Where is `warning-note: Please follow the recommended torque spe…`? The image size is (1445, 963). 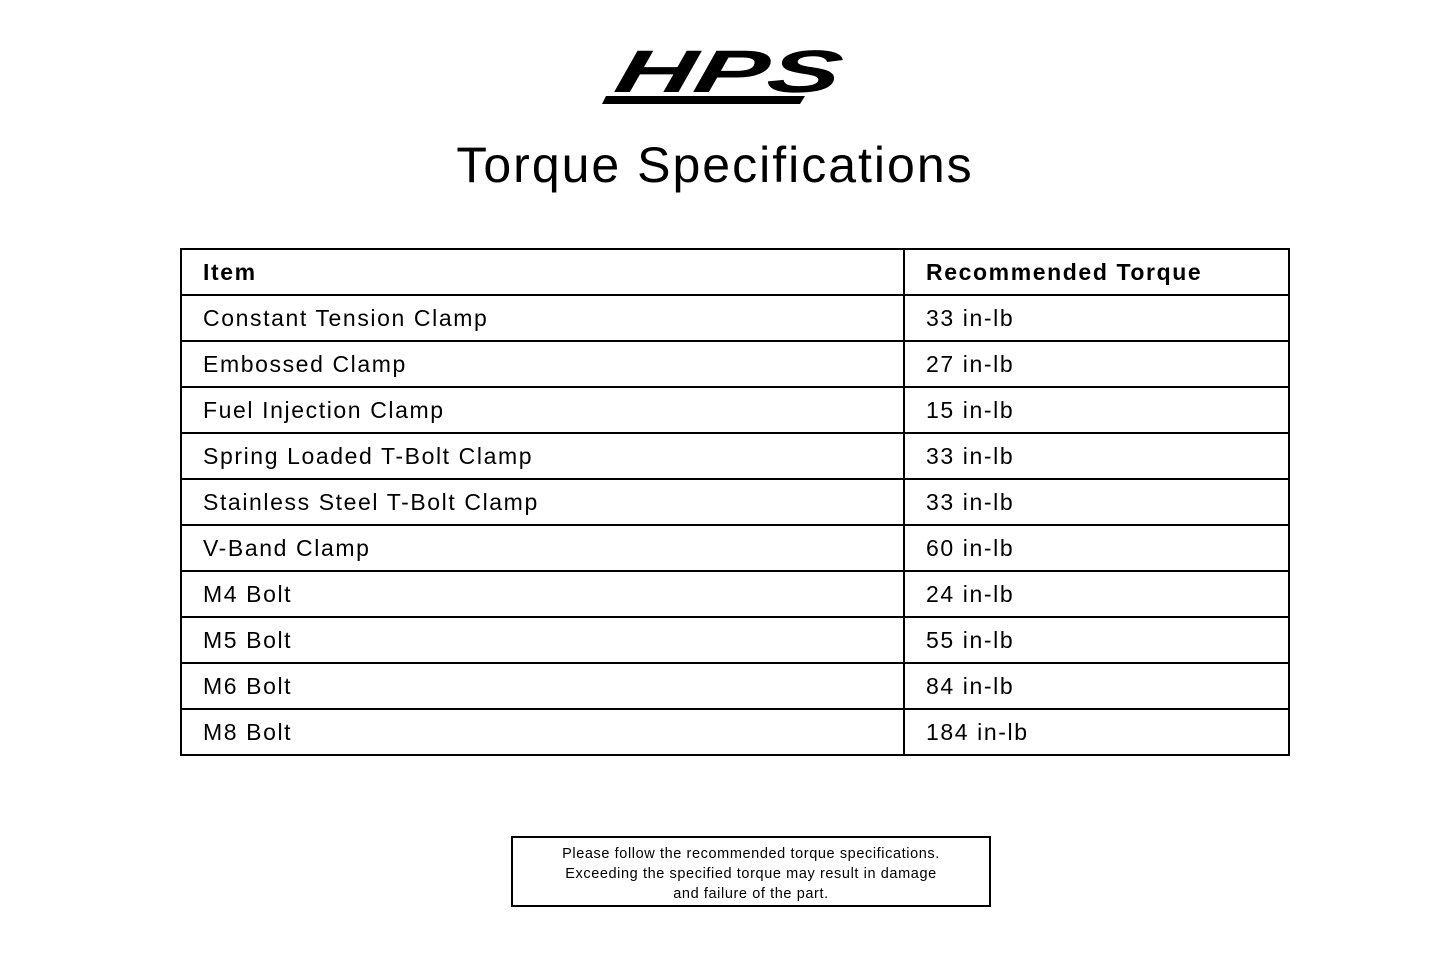 warning-note: Please follow the recommended torque spe… is located at coordinates (751, 871).